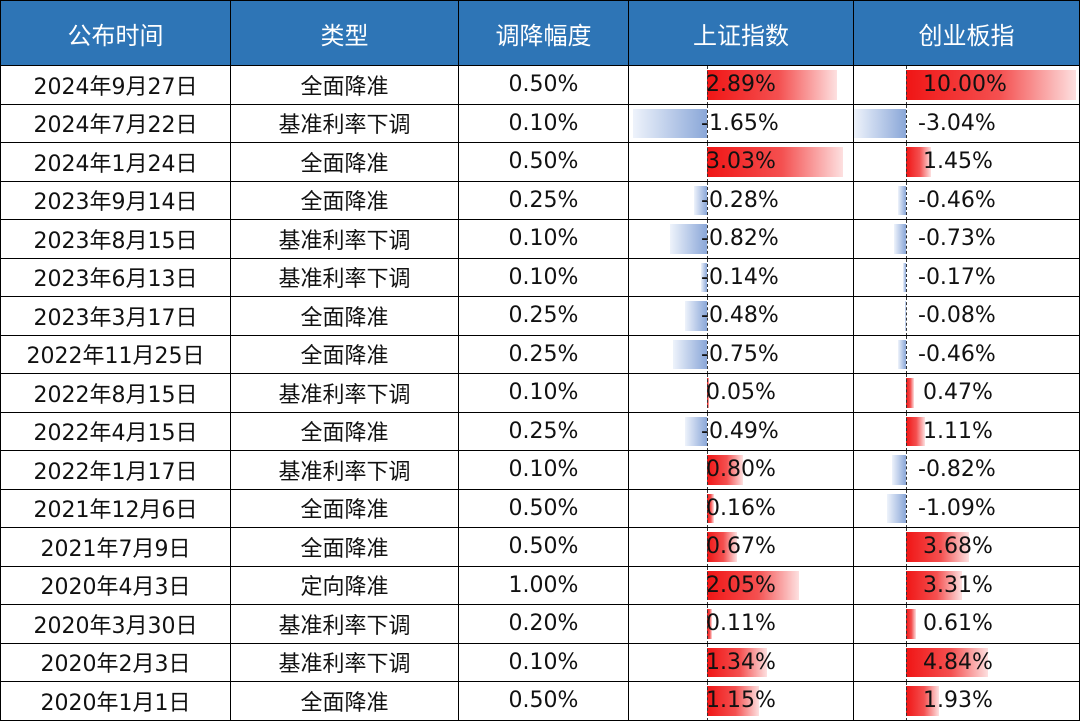 This screenshot has height=727, width=1080. I want to click on chinext-cell: -1.09%, so click(966, 508).